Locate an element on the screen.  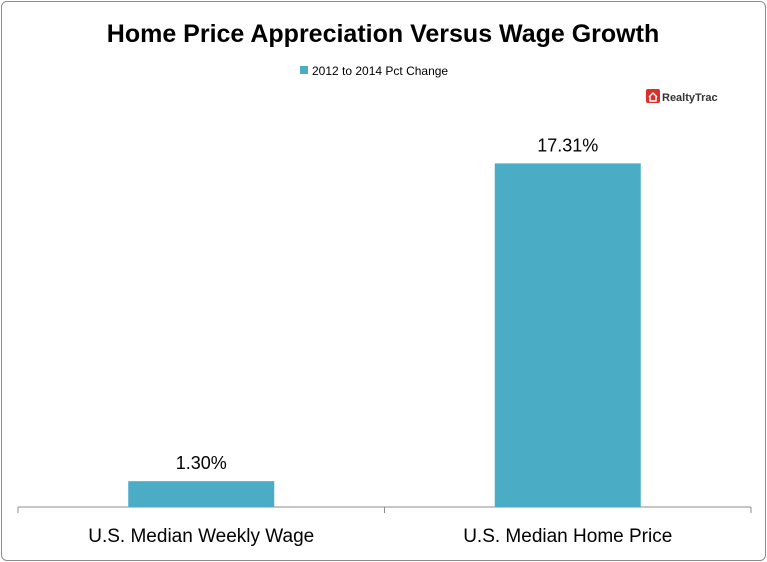
legend: 2012 to 2014 Pct Change is located at coordinates (374, 71).